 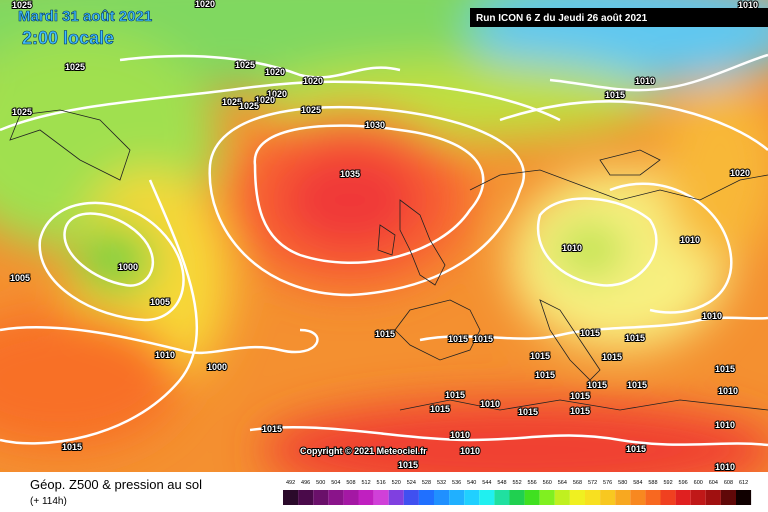 I want to click on footer-title: Géop. Z500 & pression au sol, so click(x=116, y=484).